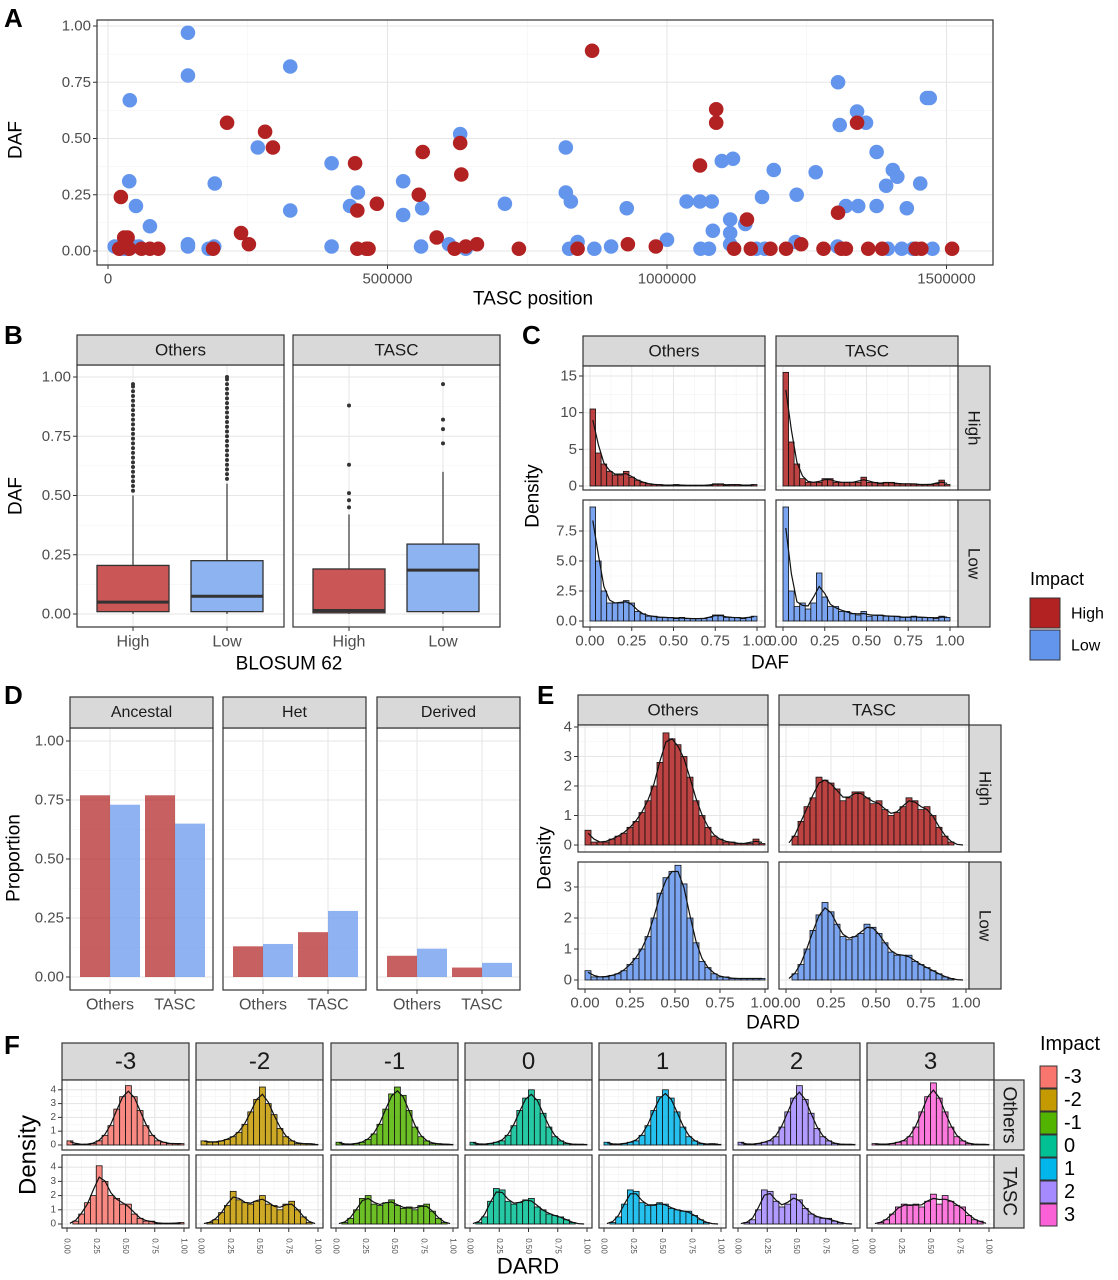 This screenshot has height=1280, width=1118. Describe the element at coordinates (1073, 1123) in the screenshot. I see `legend-label: -1` at that location.